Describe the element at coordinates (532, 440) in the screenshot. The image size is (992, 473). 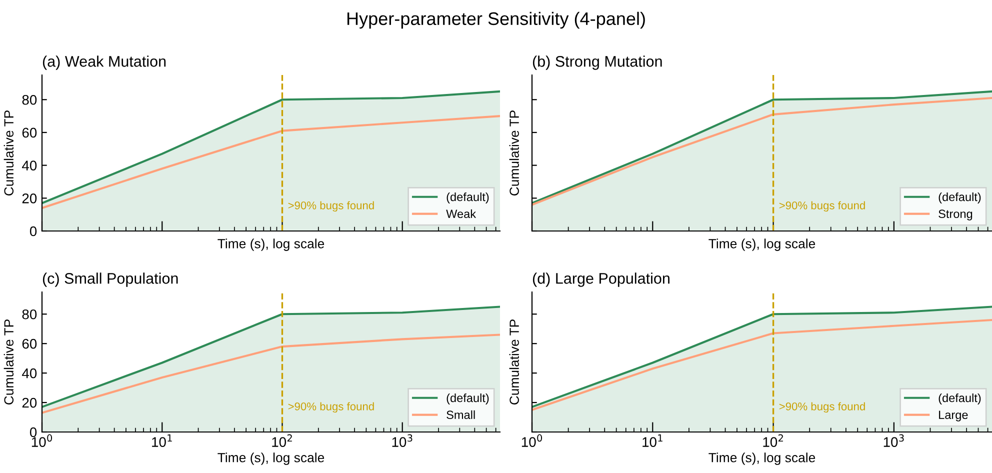
I see `x-tick-label: 10$^{0}$` at that location.